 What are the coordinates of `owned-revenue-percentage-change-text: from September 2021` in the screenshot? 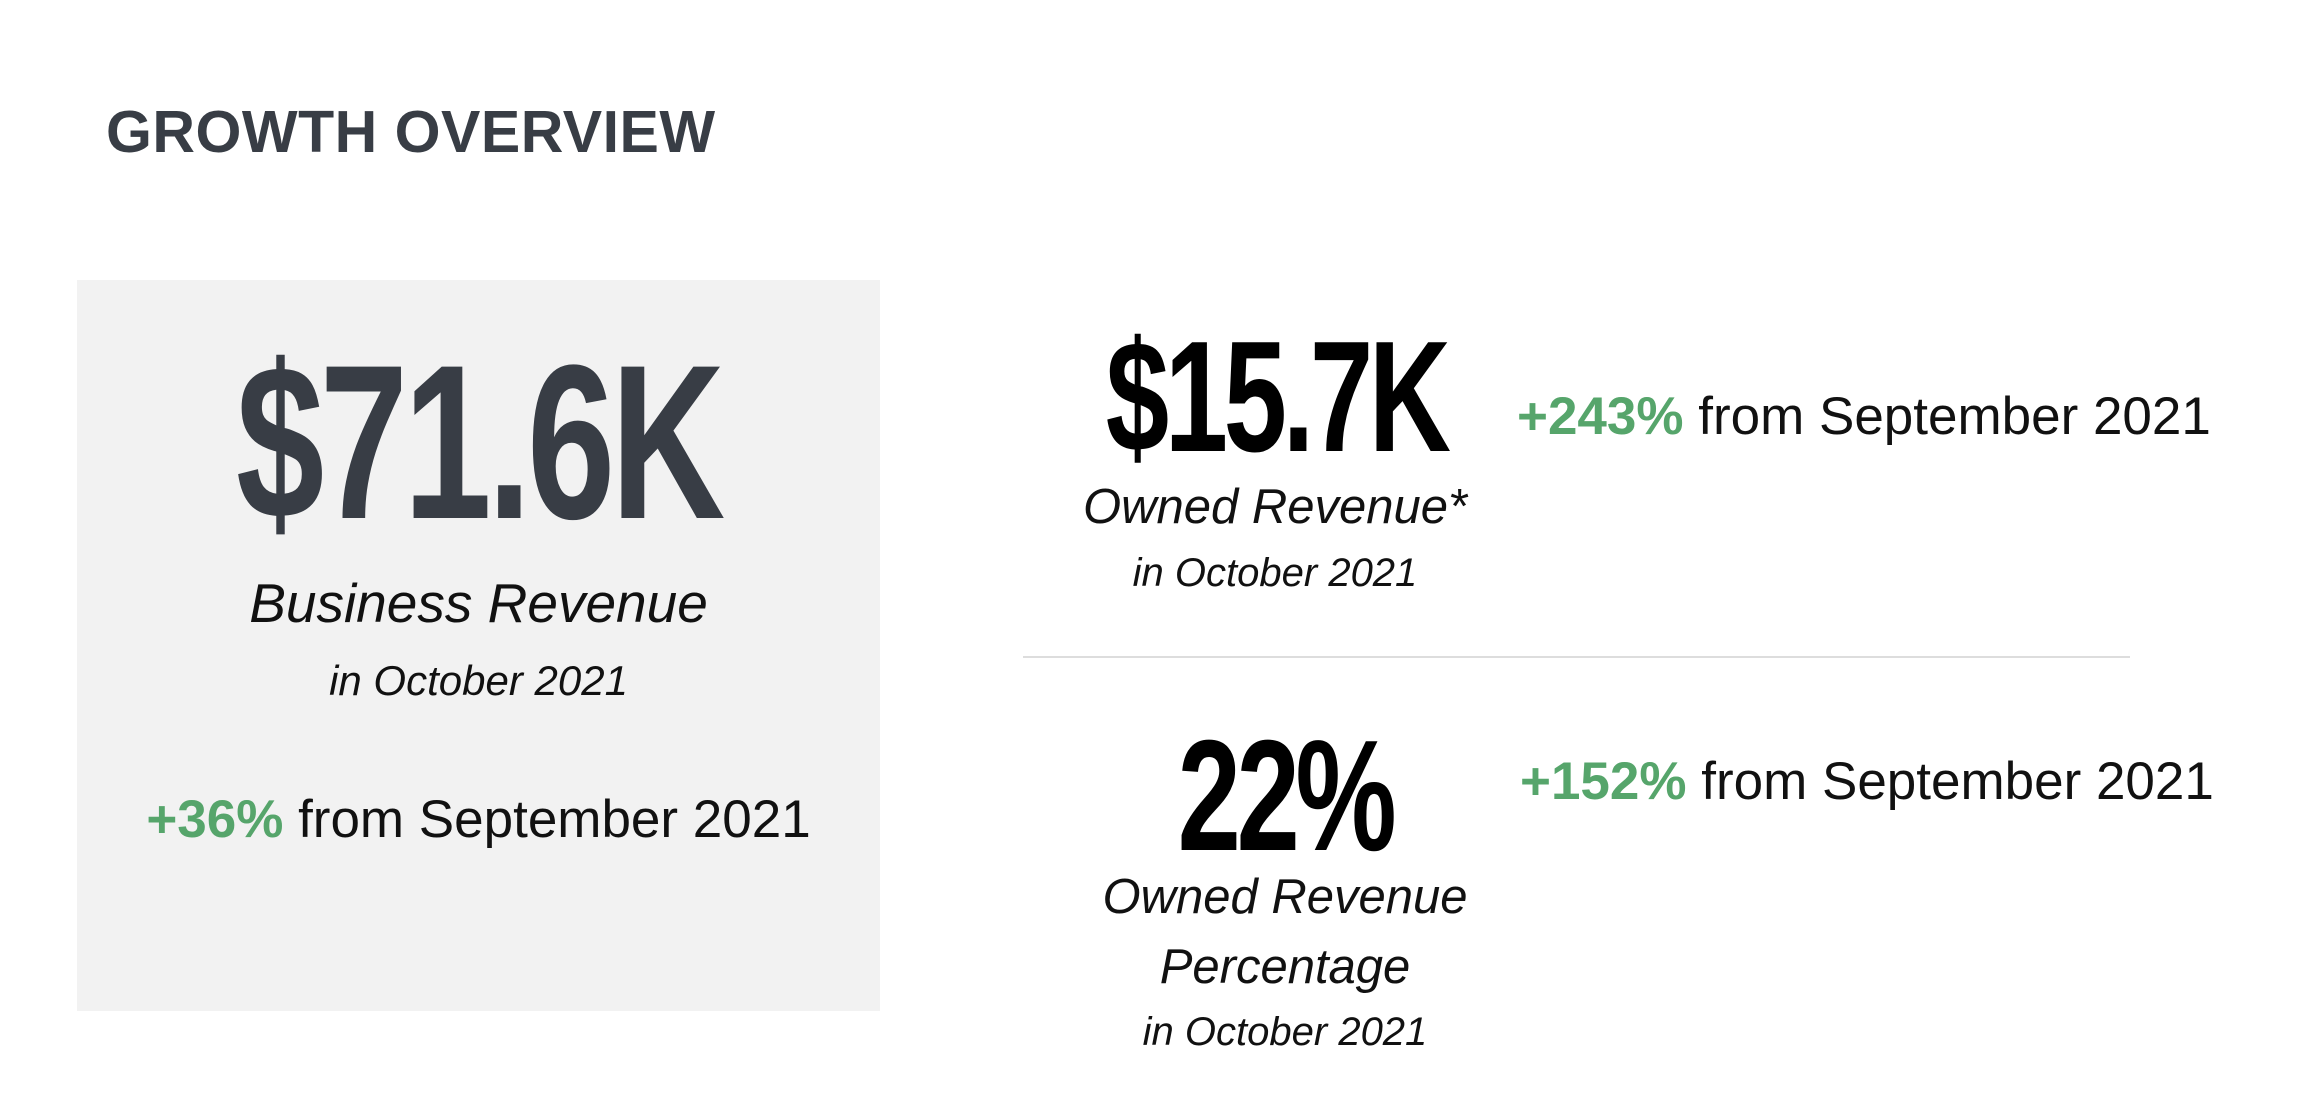 It's located at (1950, 781).